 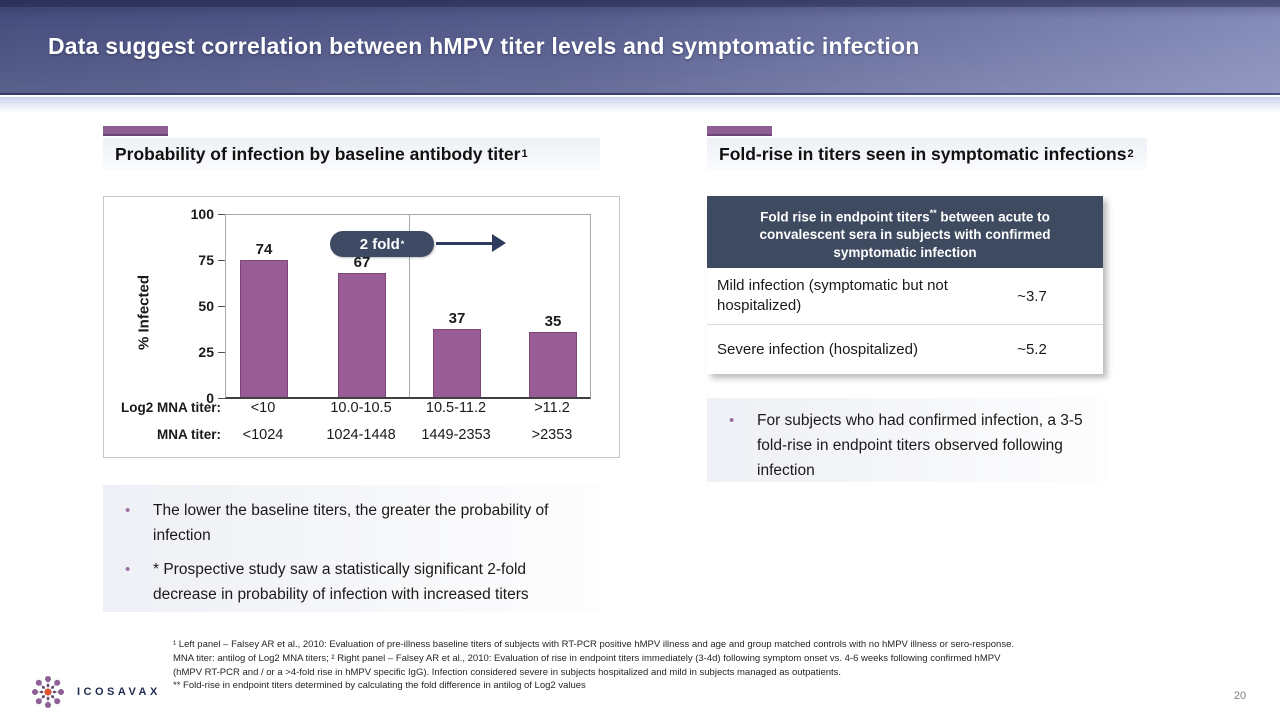 What do you see at coordinates (739, 131) in the screenshot?
I see `right-accent-bar` at bounding box center [739, 131].